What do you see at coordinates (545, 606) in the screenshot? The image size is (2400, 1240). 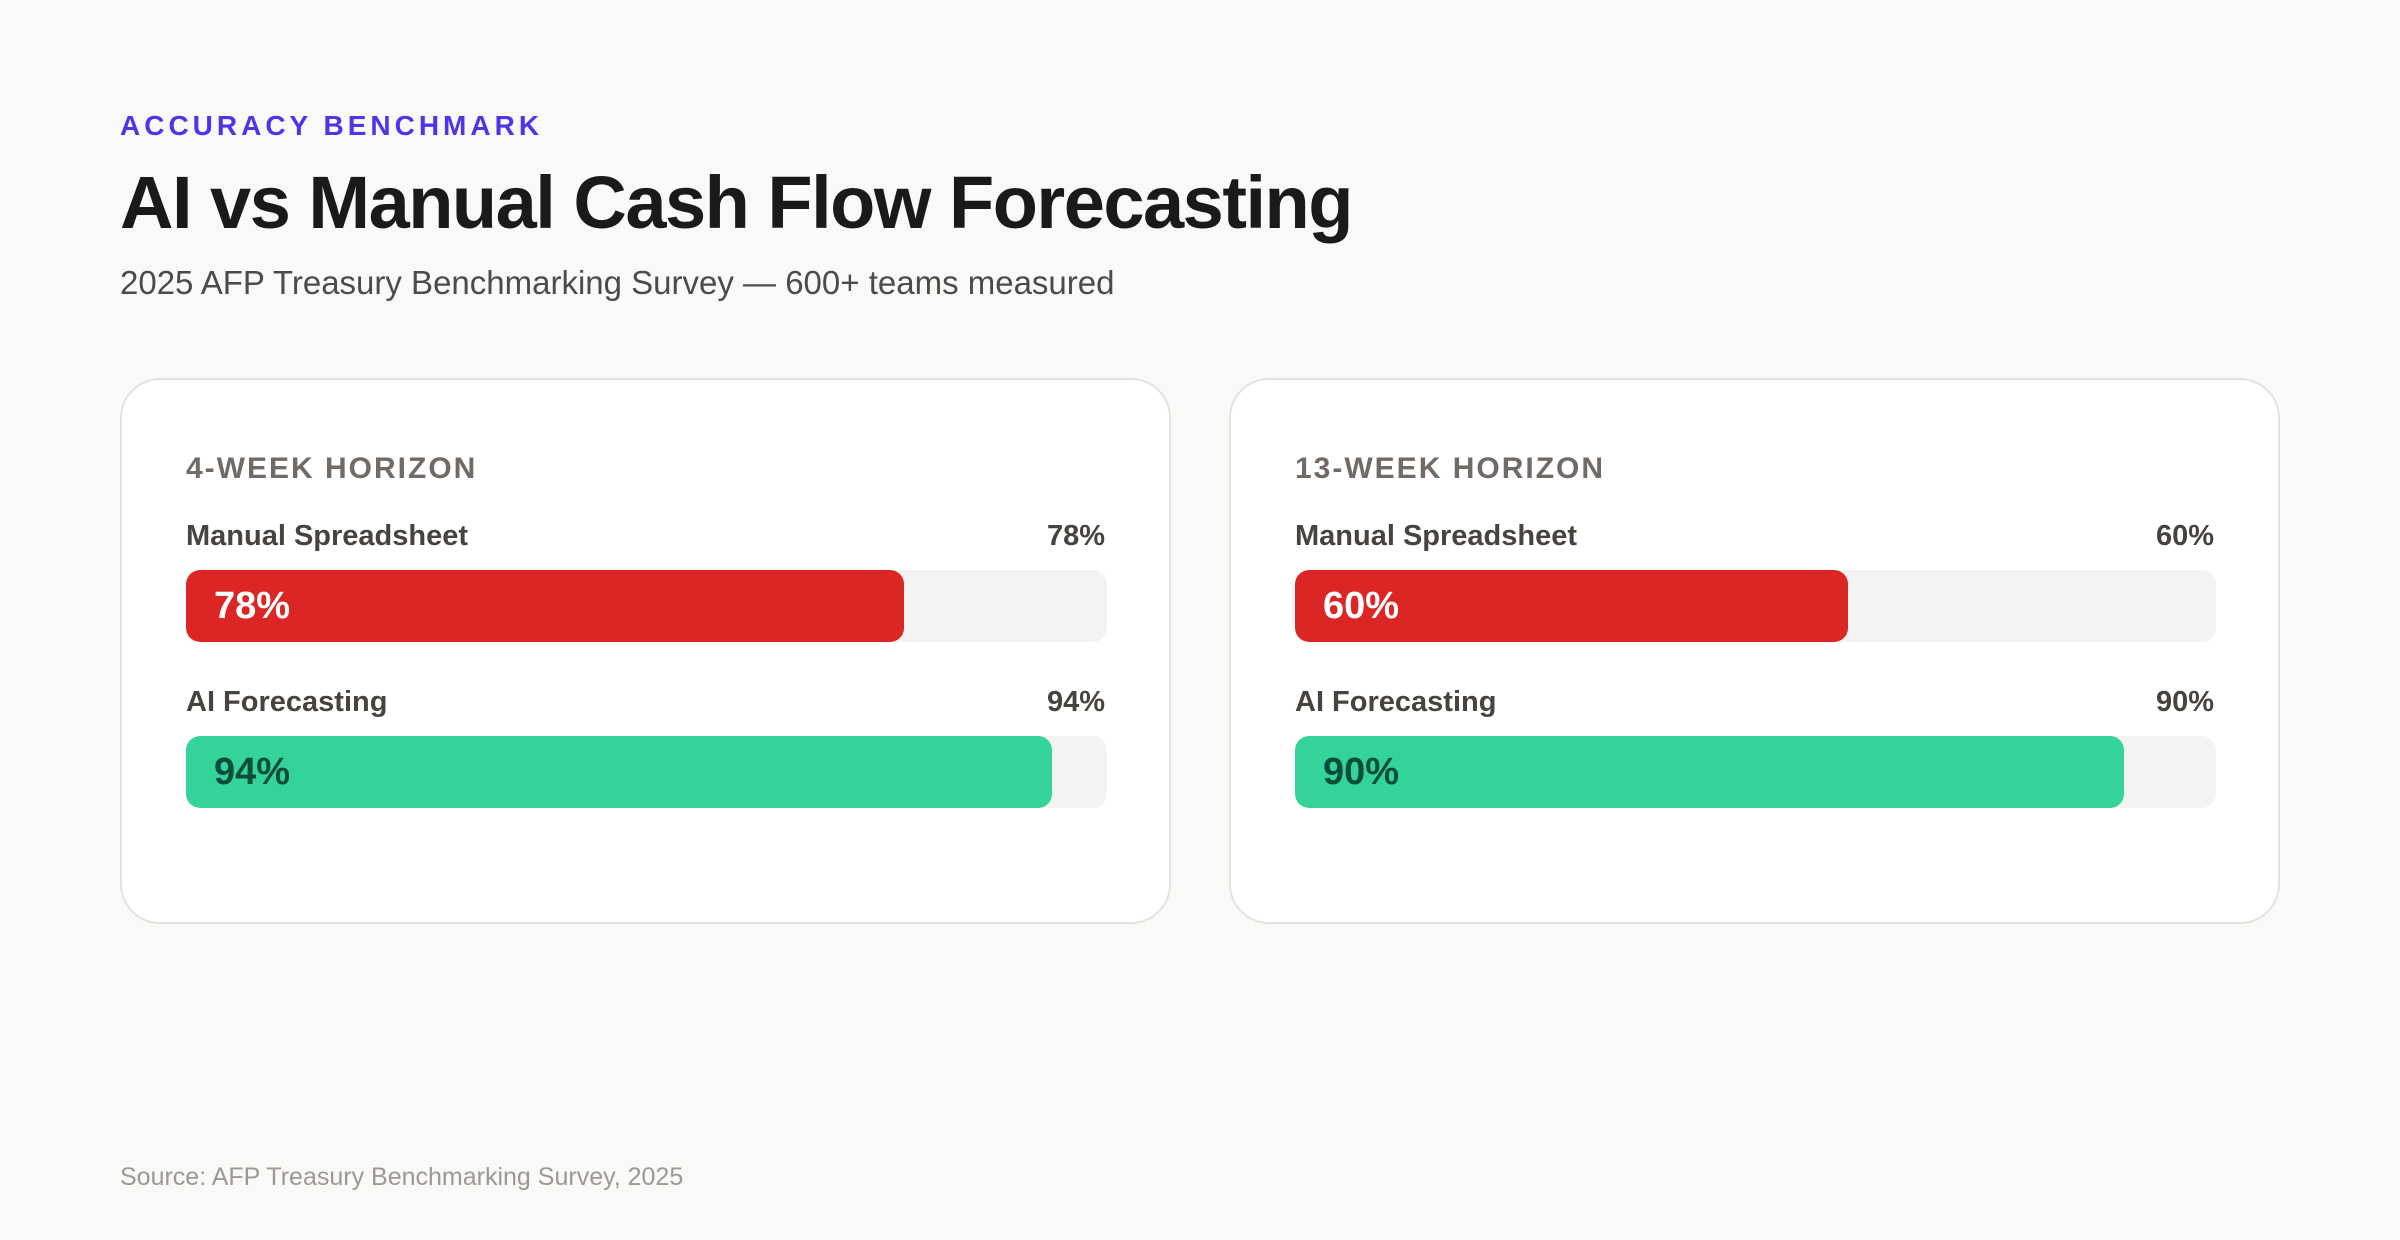 I see `bar-fill-manual: 78%` at bounding box center [545, 606].